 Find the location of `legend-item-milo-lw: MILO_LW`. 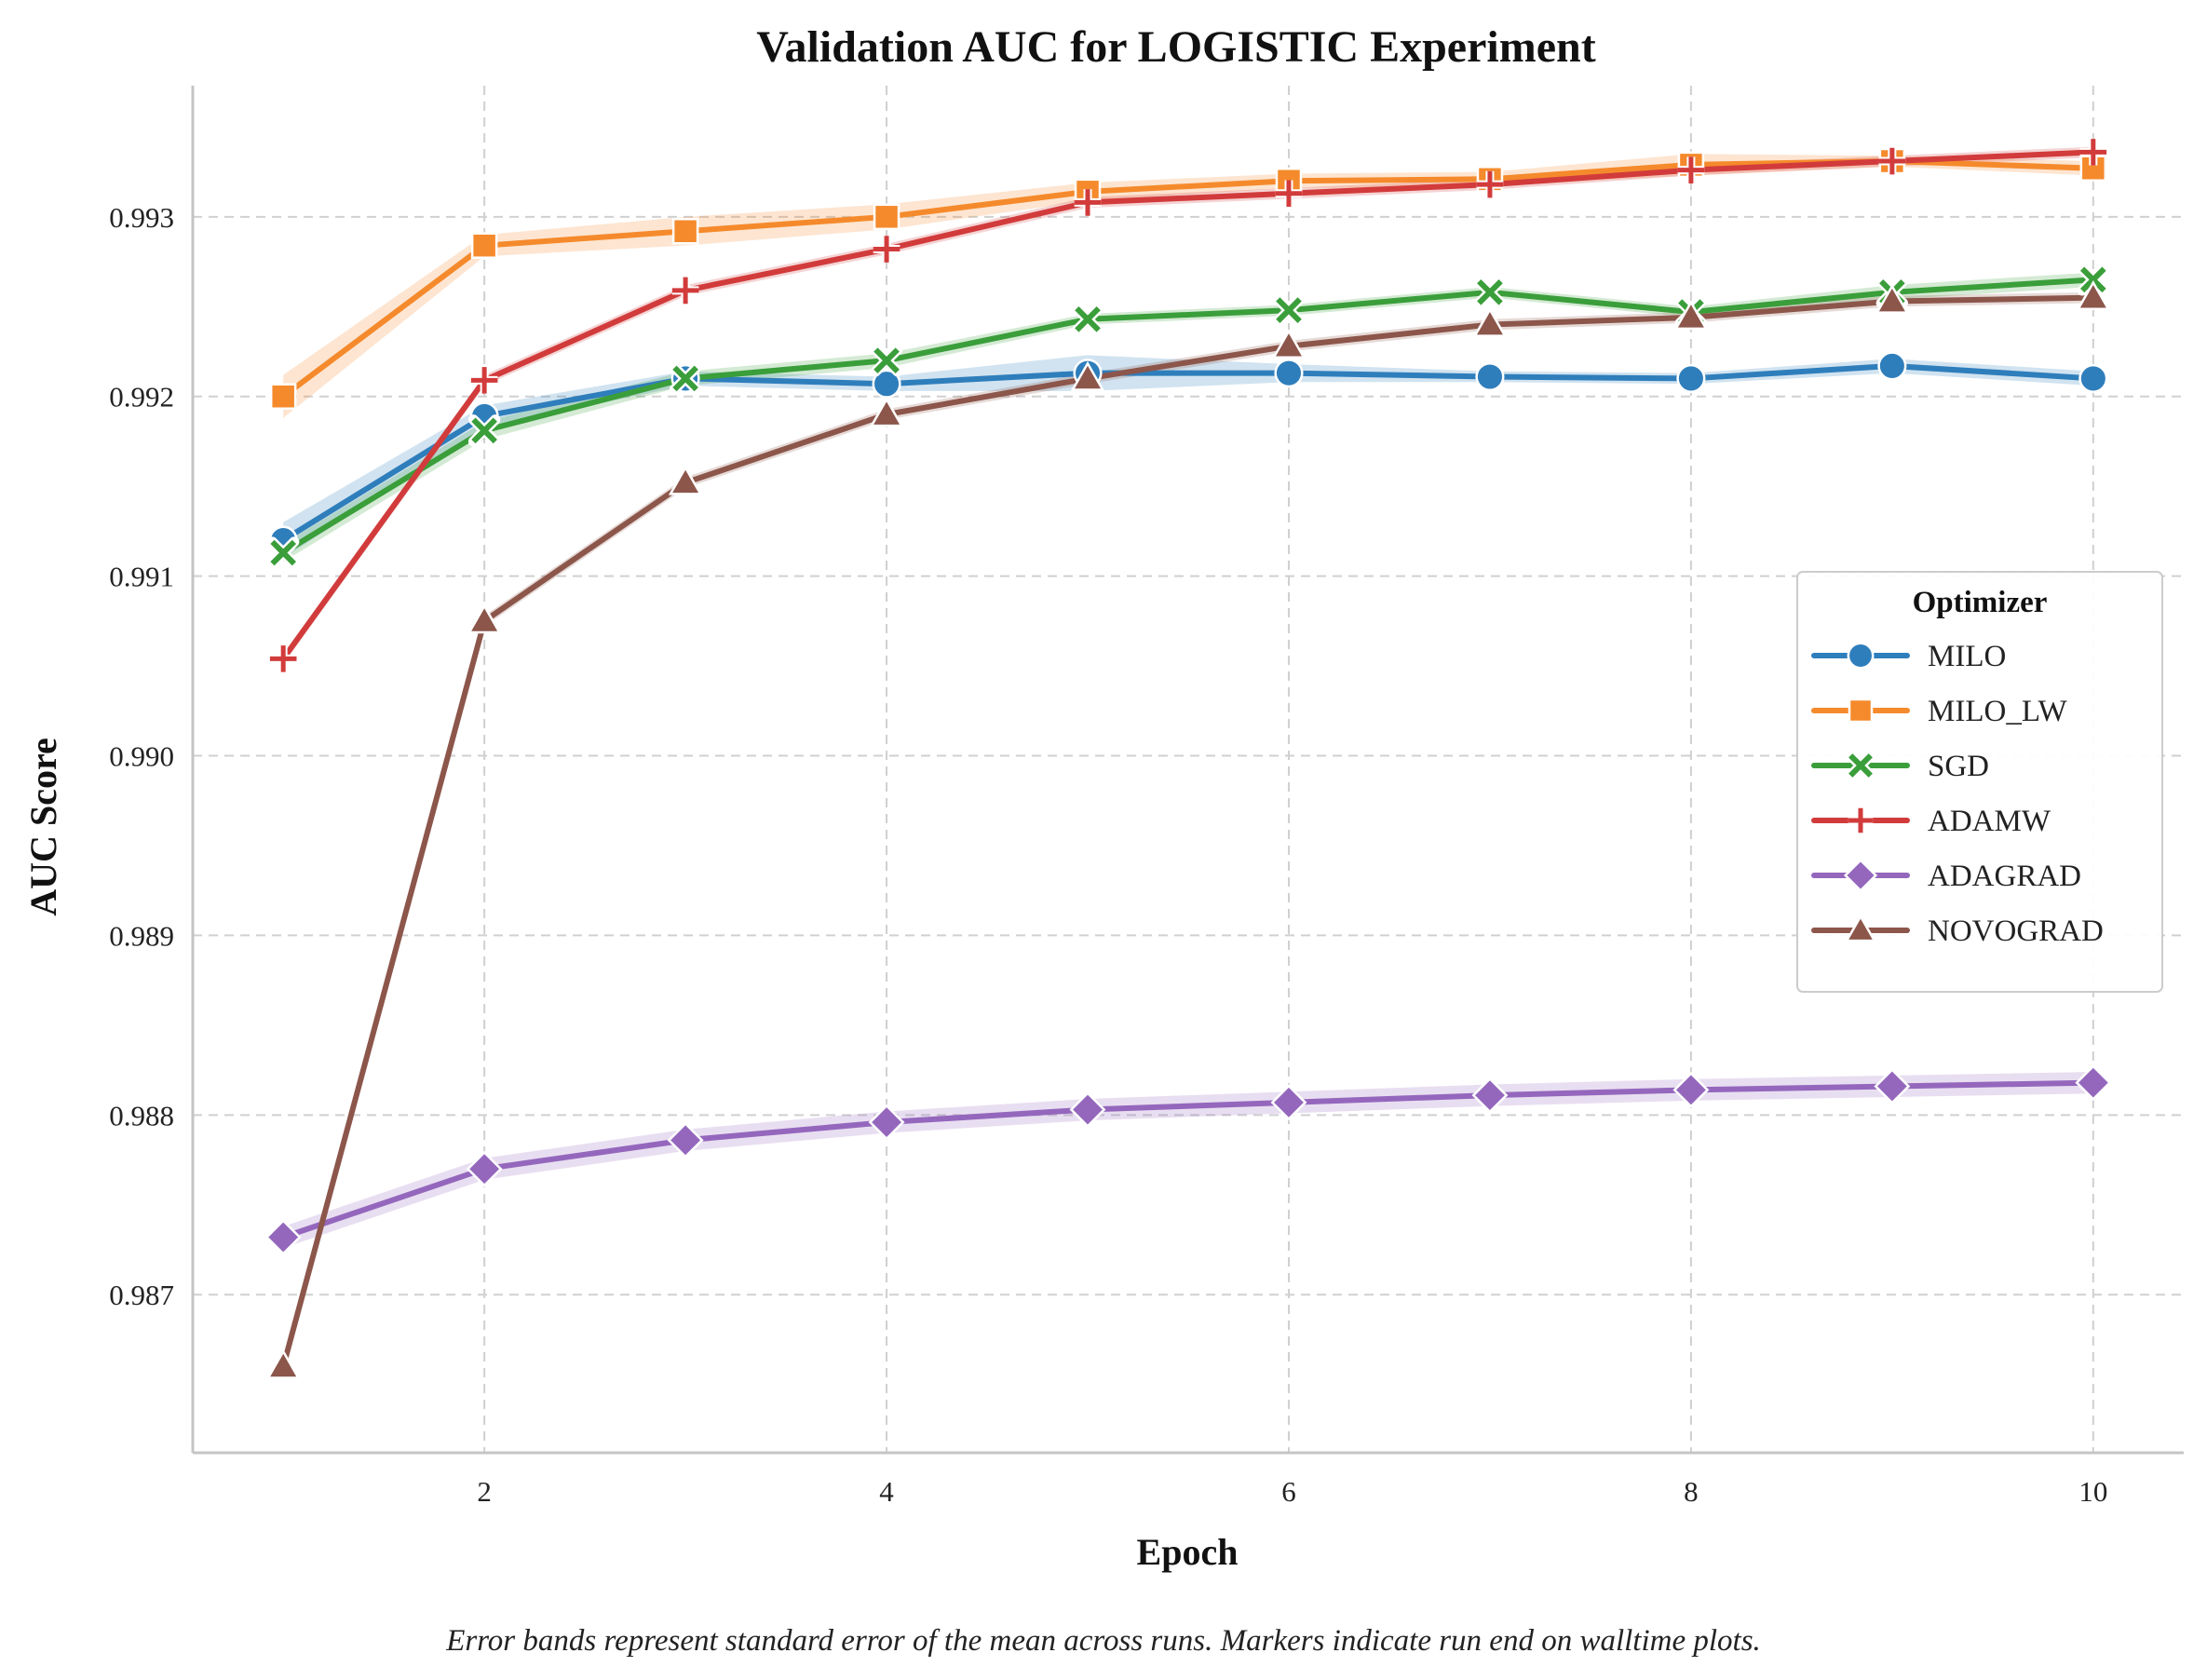

legend-item-milo-lw: MILO_LW is located at coordinates (1939, 711).